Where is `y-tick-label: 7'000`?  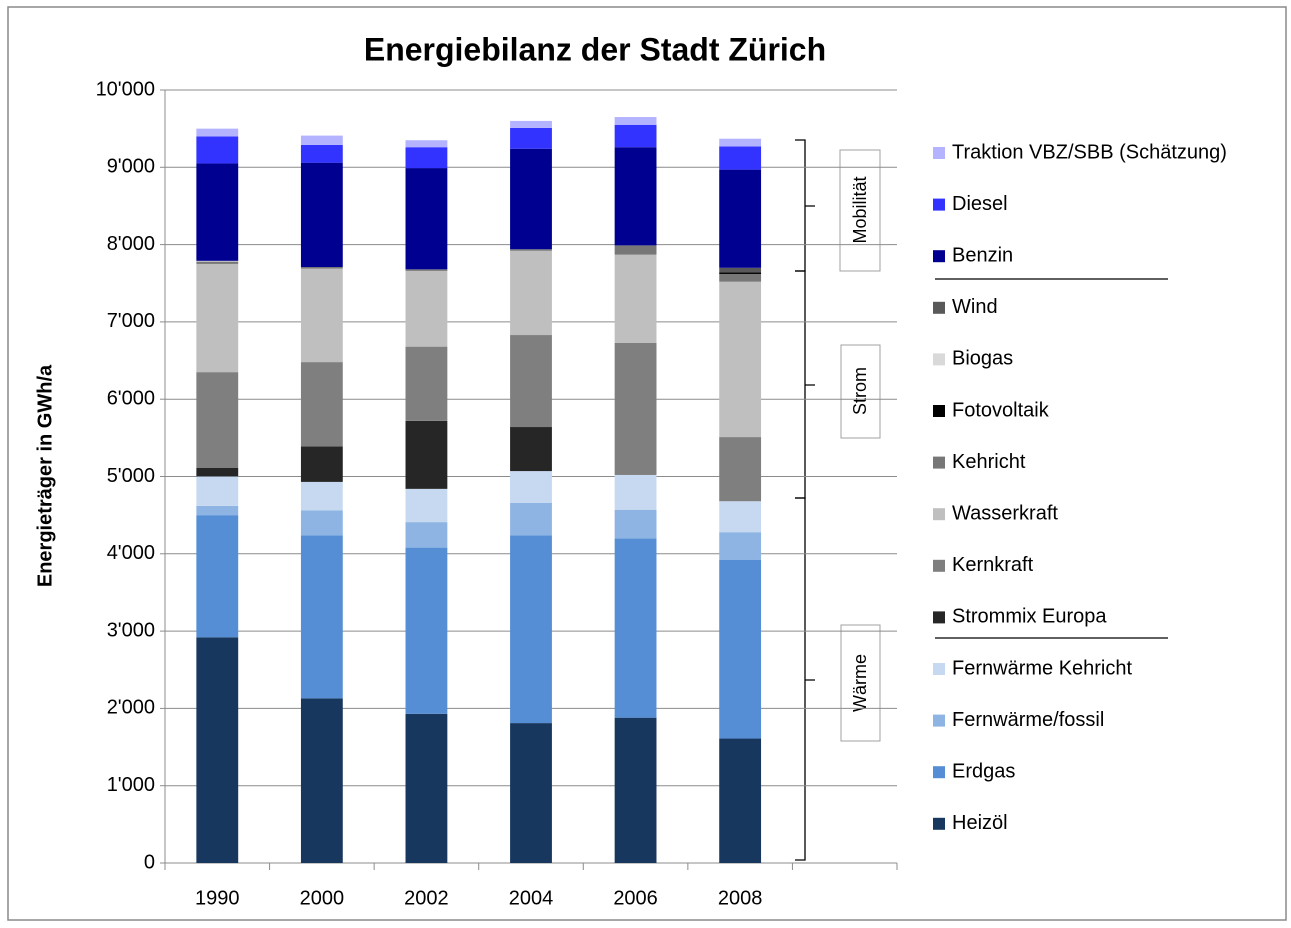 y-tick-label: 7'000 is located at coordinates (131, 321).